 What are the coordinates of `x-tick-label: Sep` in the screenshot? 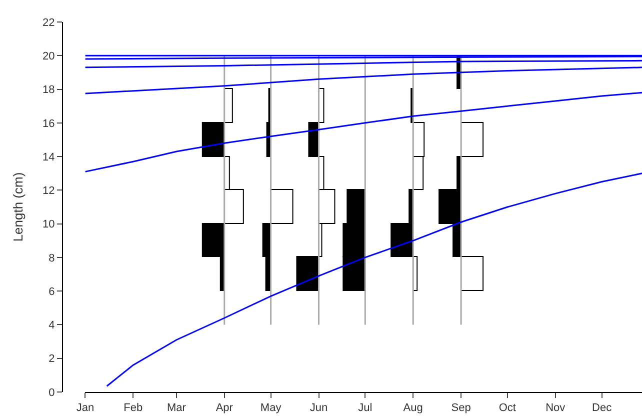 It's located at (461, 408).